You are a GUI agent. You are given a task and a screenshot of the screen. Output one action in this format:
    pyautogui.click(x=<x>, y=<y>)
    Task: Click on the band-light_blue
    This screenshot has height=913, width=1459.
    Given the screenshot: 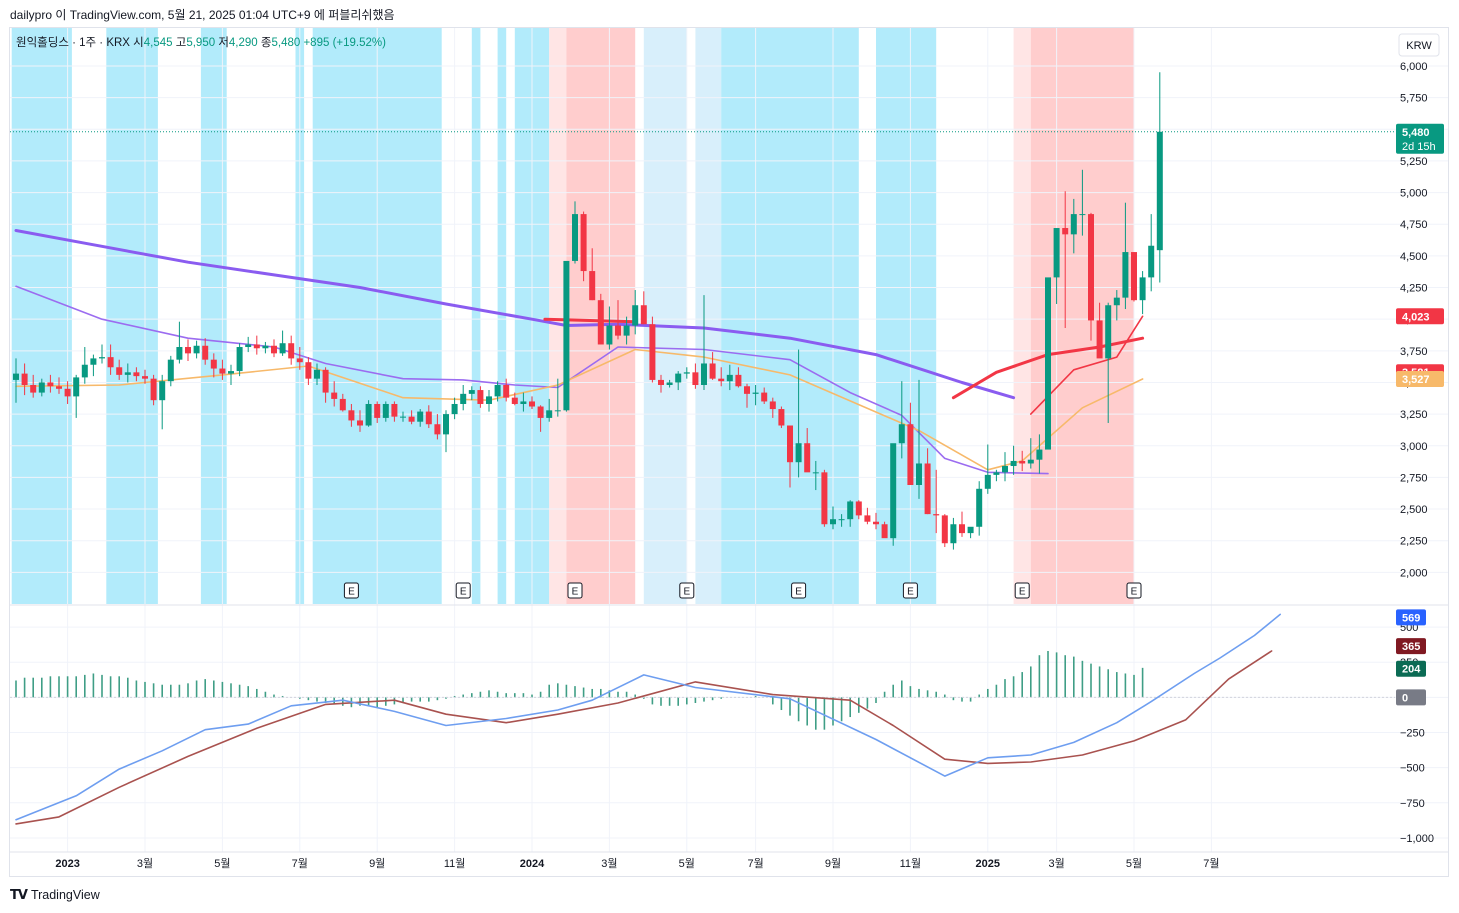 What is the action you would take?
    pyautogui.click(x=708, y=316)
    